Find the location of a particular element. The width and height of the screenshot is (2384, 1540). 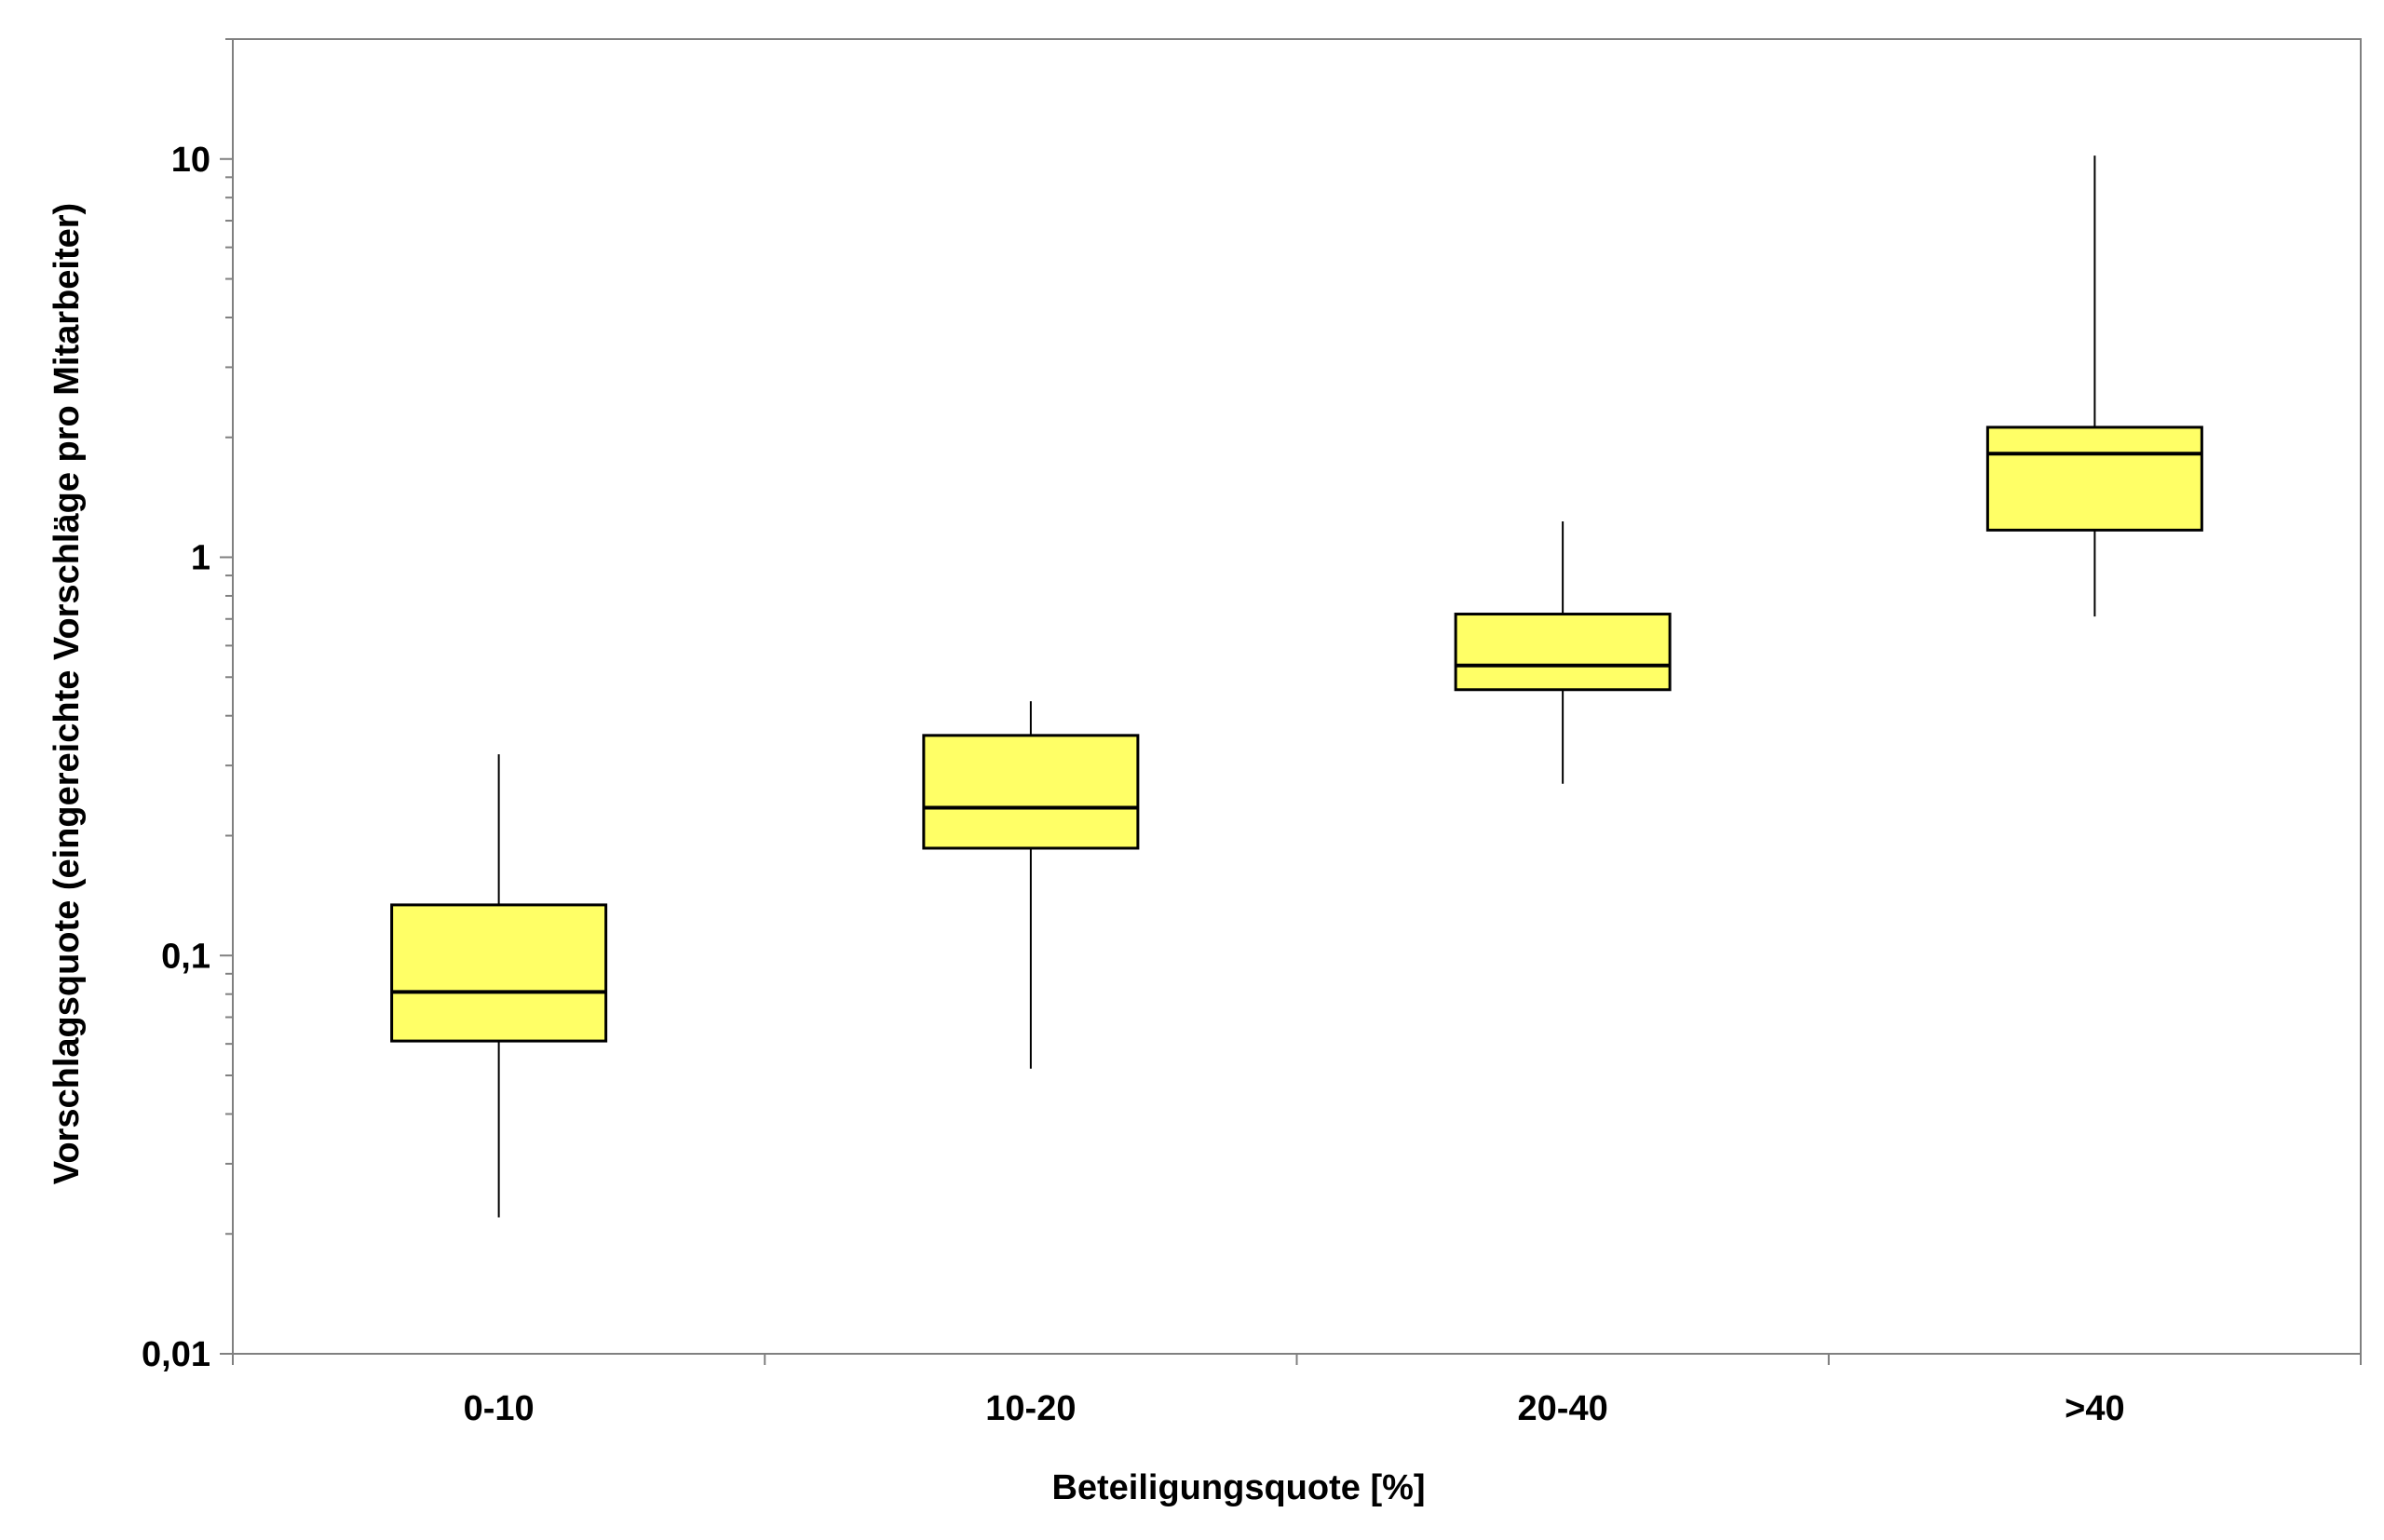

y-tick-label: 0,01 is located at coordinates (176, 1355).